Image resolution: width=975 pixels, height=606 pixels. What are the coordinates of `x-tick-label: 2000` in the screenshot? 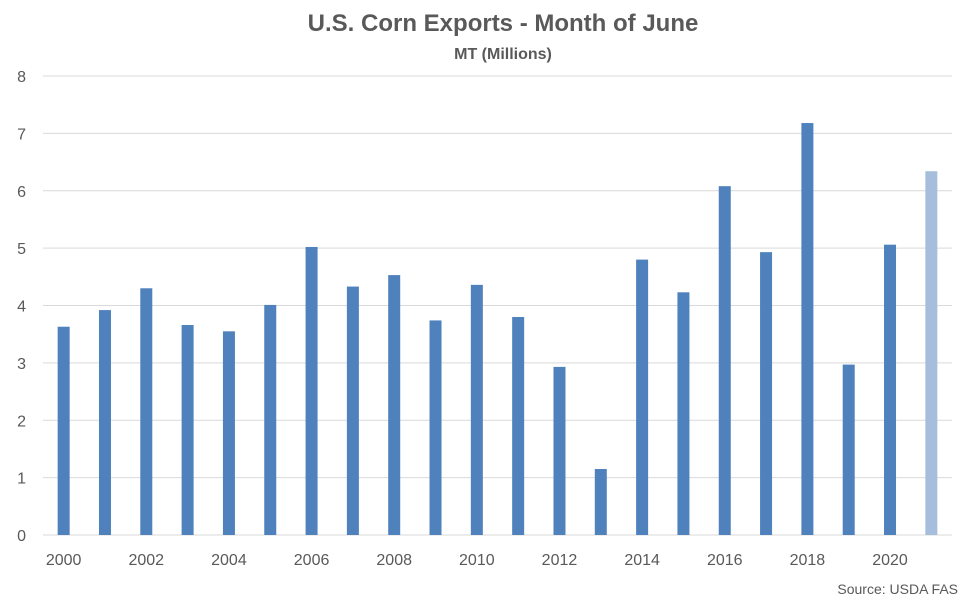 It's located at (64, 560).